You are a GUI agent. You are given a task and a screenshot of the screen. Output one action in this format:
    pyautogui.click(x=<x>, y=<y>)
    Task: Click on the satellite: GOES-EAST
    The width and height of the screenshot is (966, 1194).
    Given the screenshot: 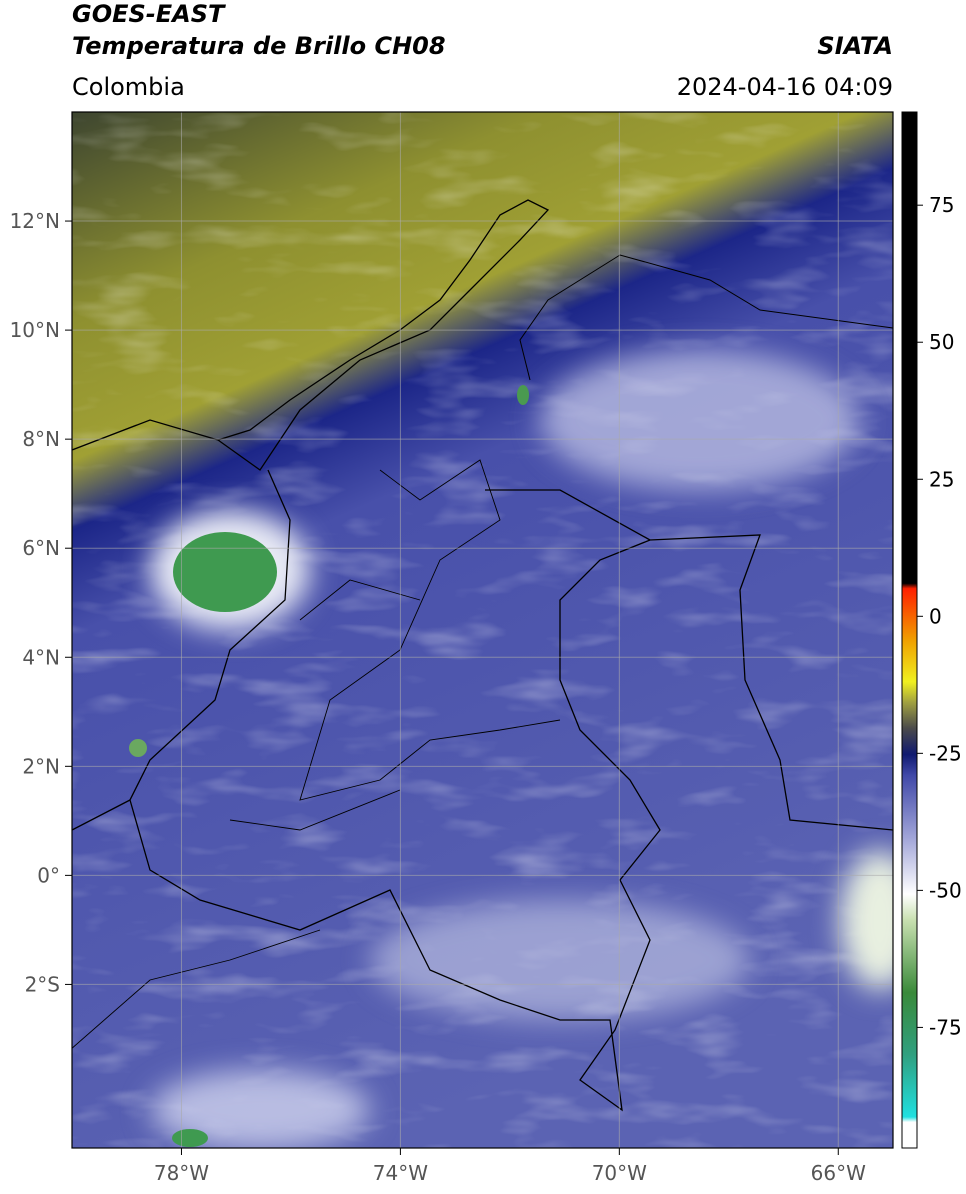 What is the action you would take?
    pyautogui.click(x=149, y=14)
    